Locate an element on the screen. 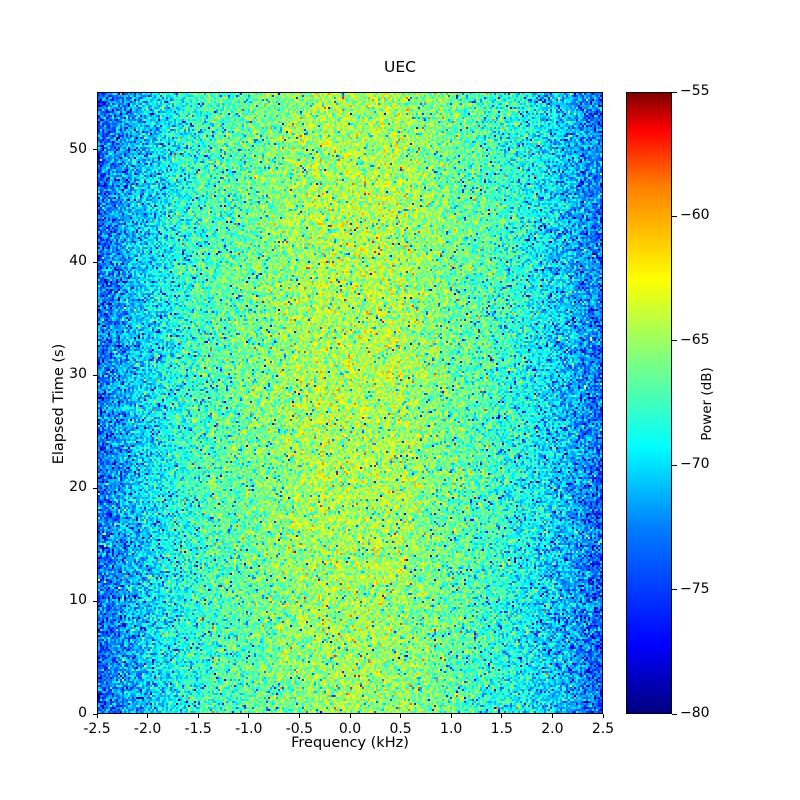 The height and width of the screenshot is (800, 800). y-tick-label: 40 is located at coordinates (78, 261).